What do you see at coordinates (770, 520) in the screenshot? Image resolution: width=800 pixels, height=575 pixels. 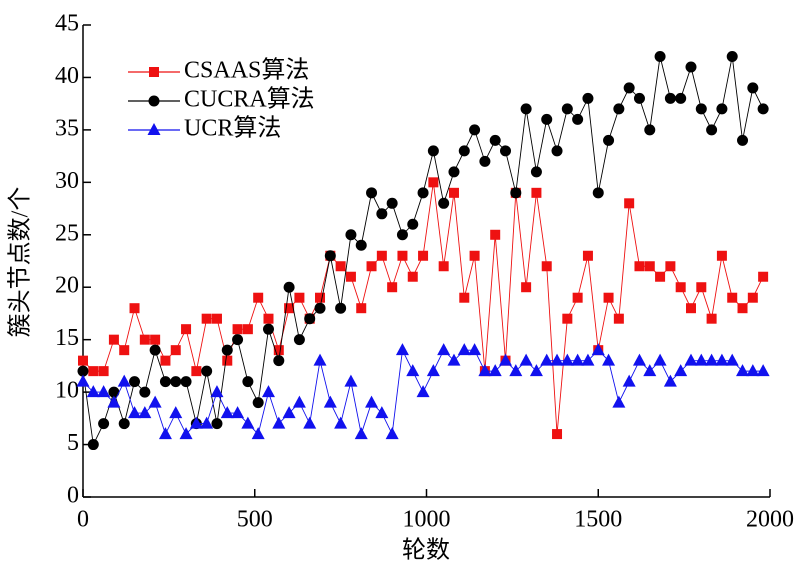 I see `x-tick-label: 2000` at bounding box center [770, 520].